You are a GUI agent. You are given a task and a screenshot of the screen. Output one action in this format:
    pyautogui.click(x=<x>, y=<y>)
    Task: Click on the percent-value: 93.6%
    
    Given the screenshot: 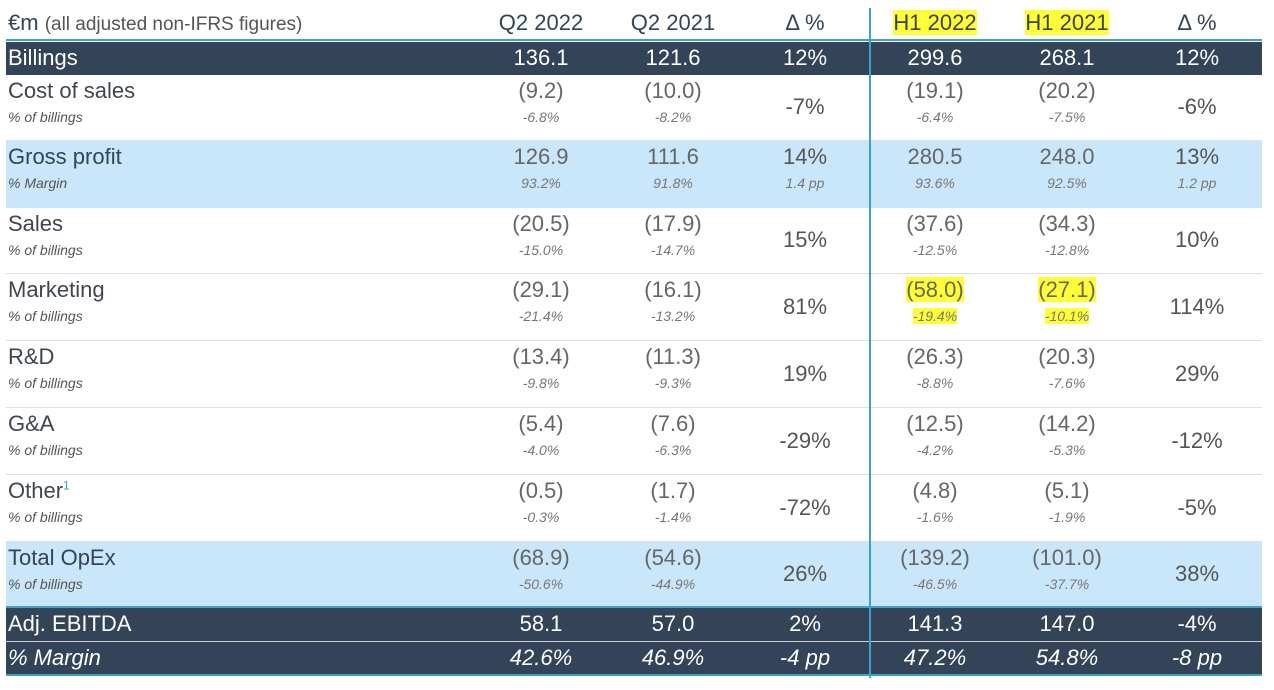 What is the action you would take?
    pyautogui.click(x=935, y=183)
    